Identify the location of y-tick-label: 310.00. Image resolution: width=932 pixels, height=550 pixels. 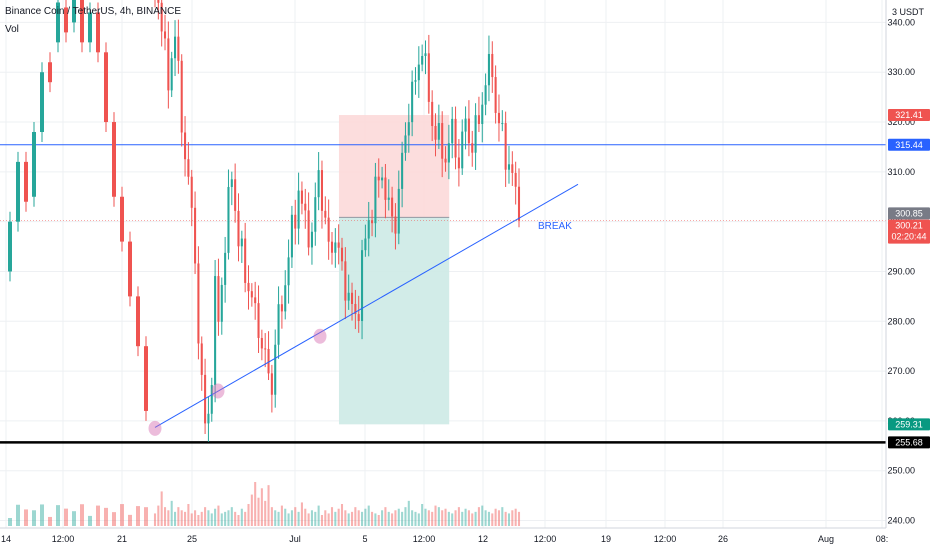
(901, 172).